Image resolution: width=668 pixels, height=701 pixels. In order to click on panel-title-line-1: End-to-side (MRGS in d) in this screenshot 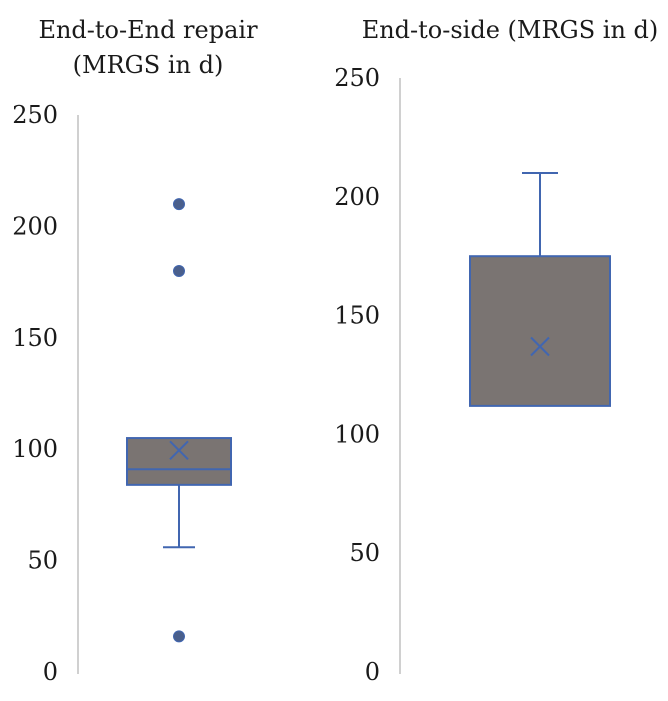, I will do `click(510, 30)`.